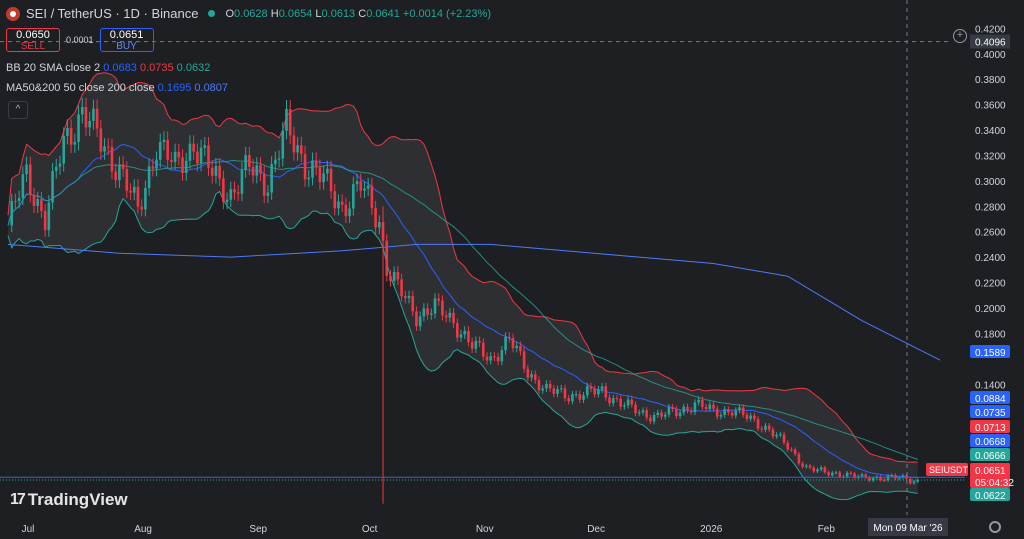 This screenshot has height=539, width=1024. Describe the element at coordinates (990, 29) in the screenshot. I see `price-tick-label: 0.4200` at that location.